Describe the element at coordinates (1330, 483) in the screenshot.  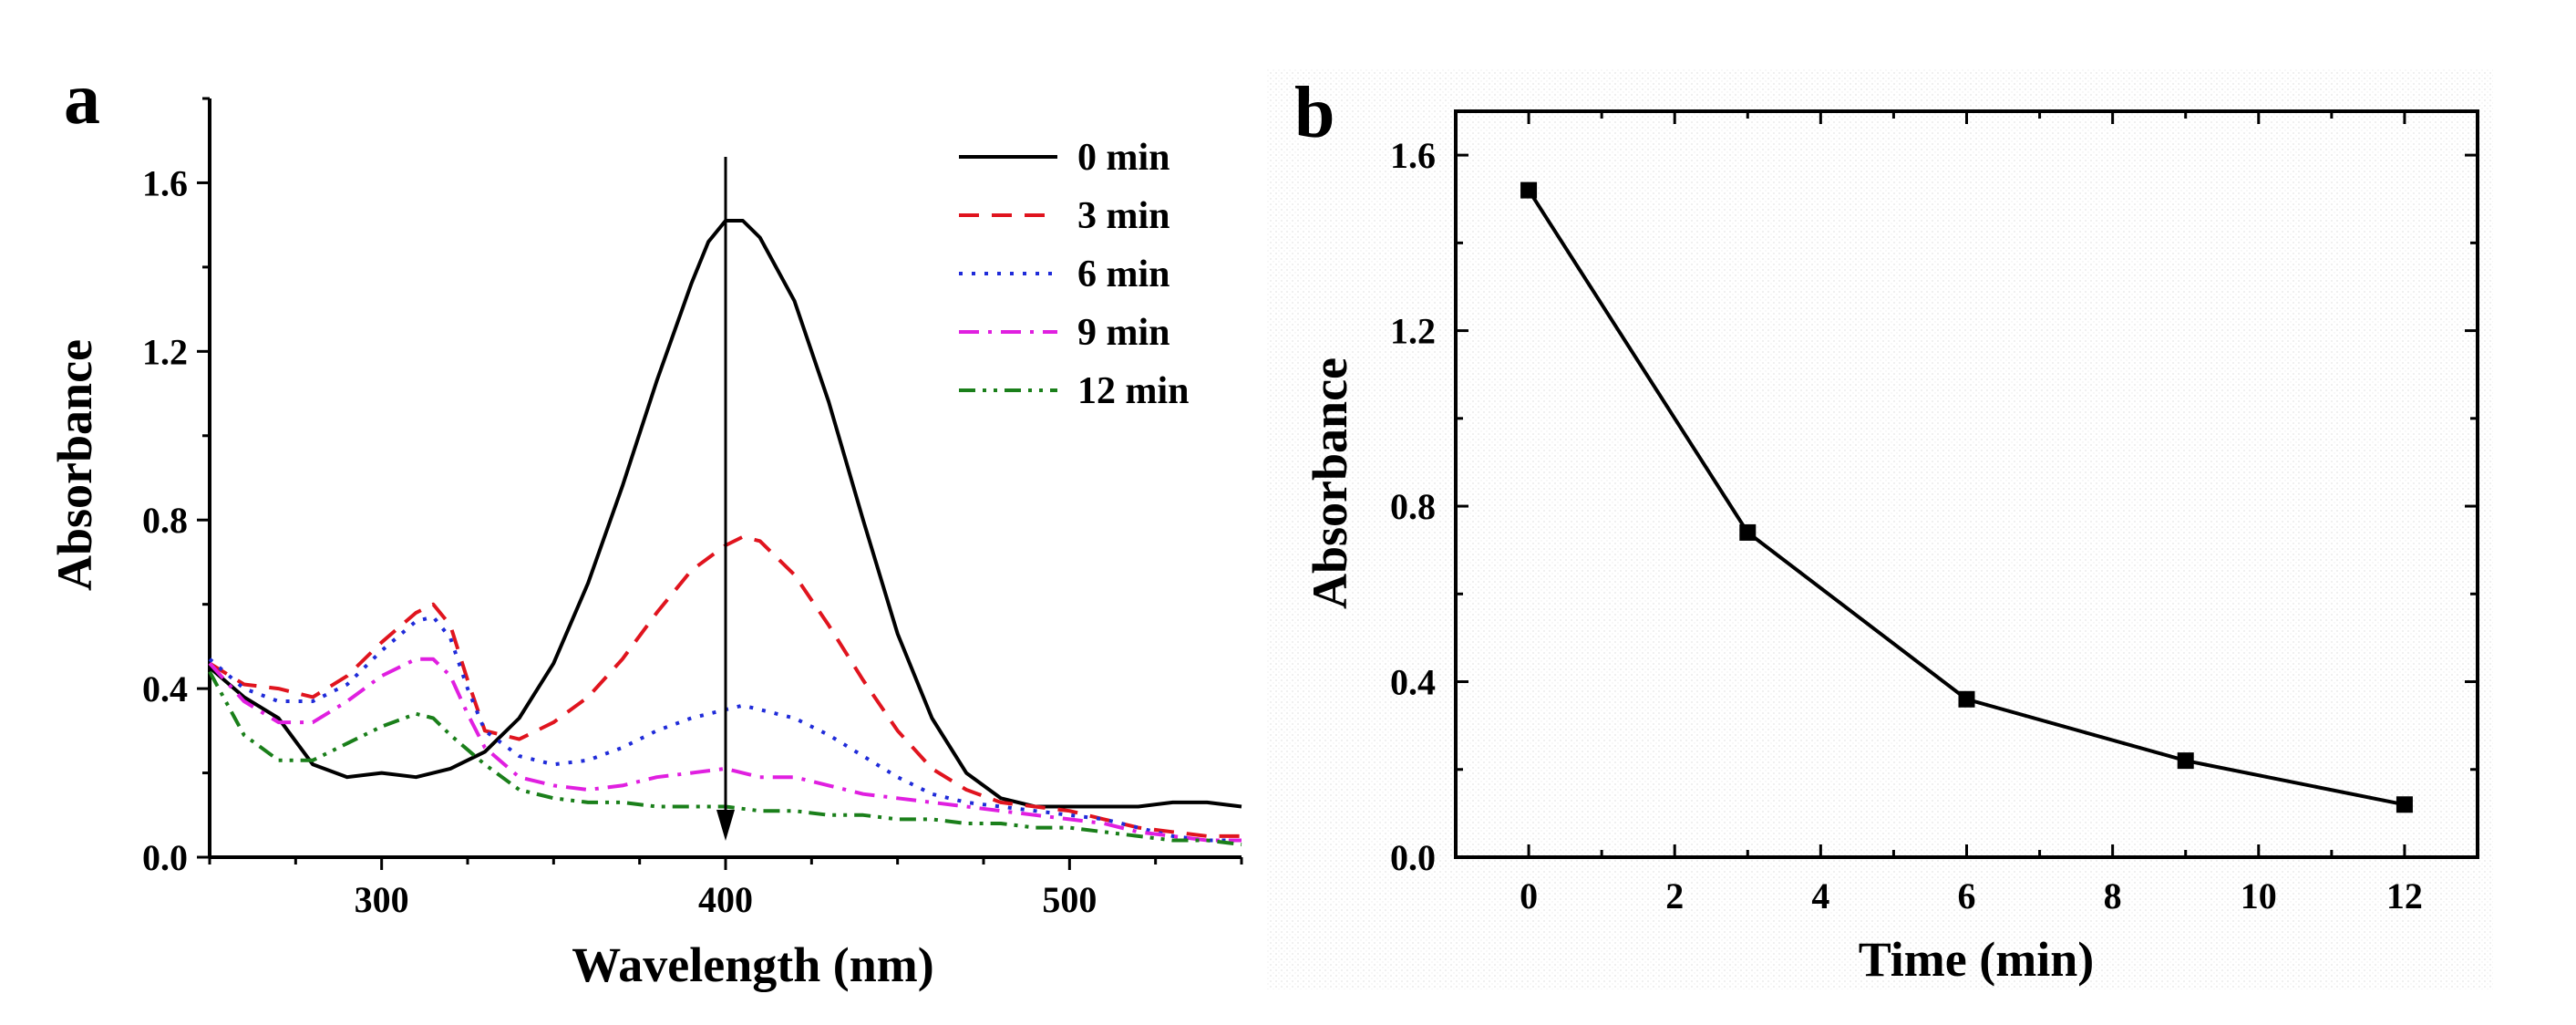
I see `panel-b-y-axis-title: Absorbance` at that location.